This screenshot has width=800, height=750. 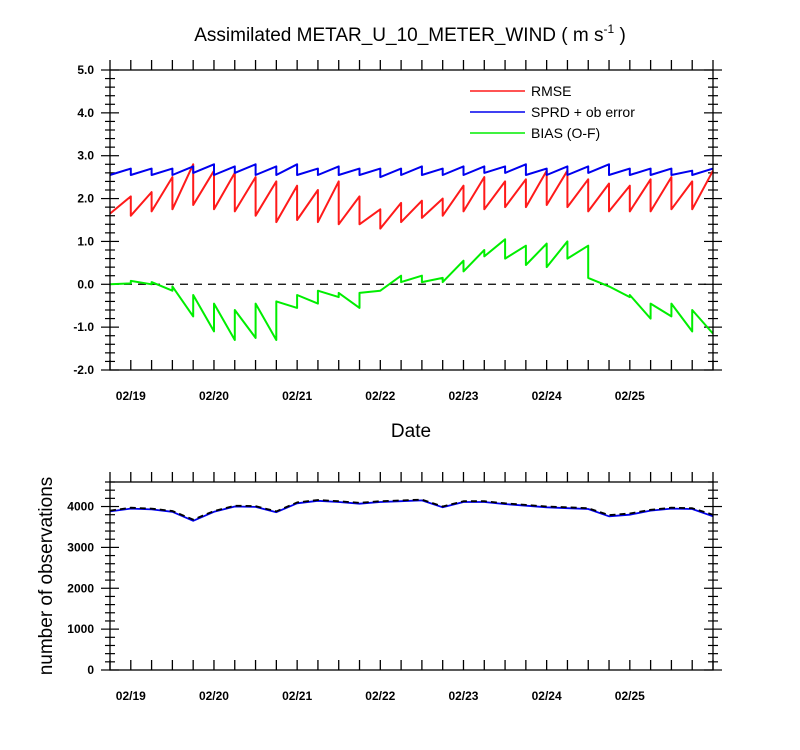 I want to click on top-y-tick-label: 1.0, so click(x=85, y=241).